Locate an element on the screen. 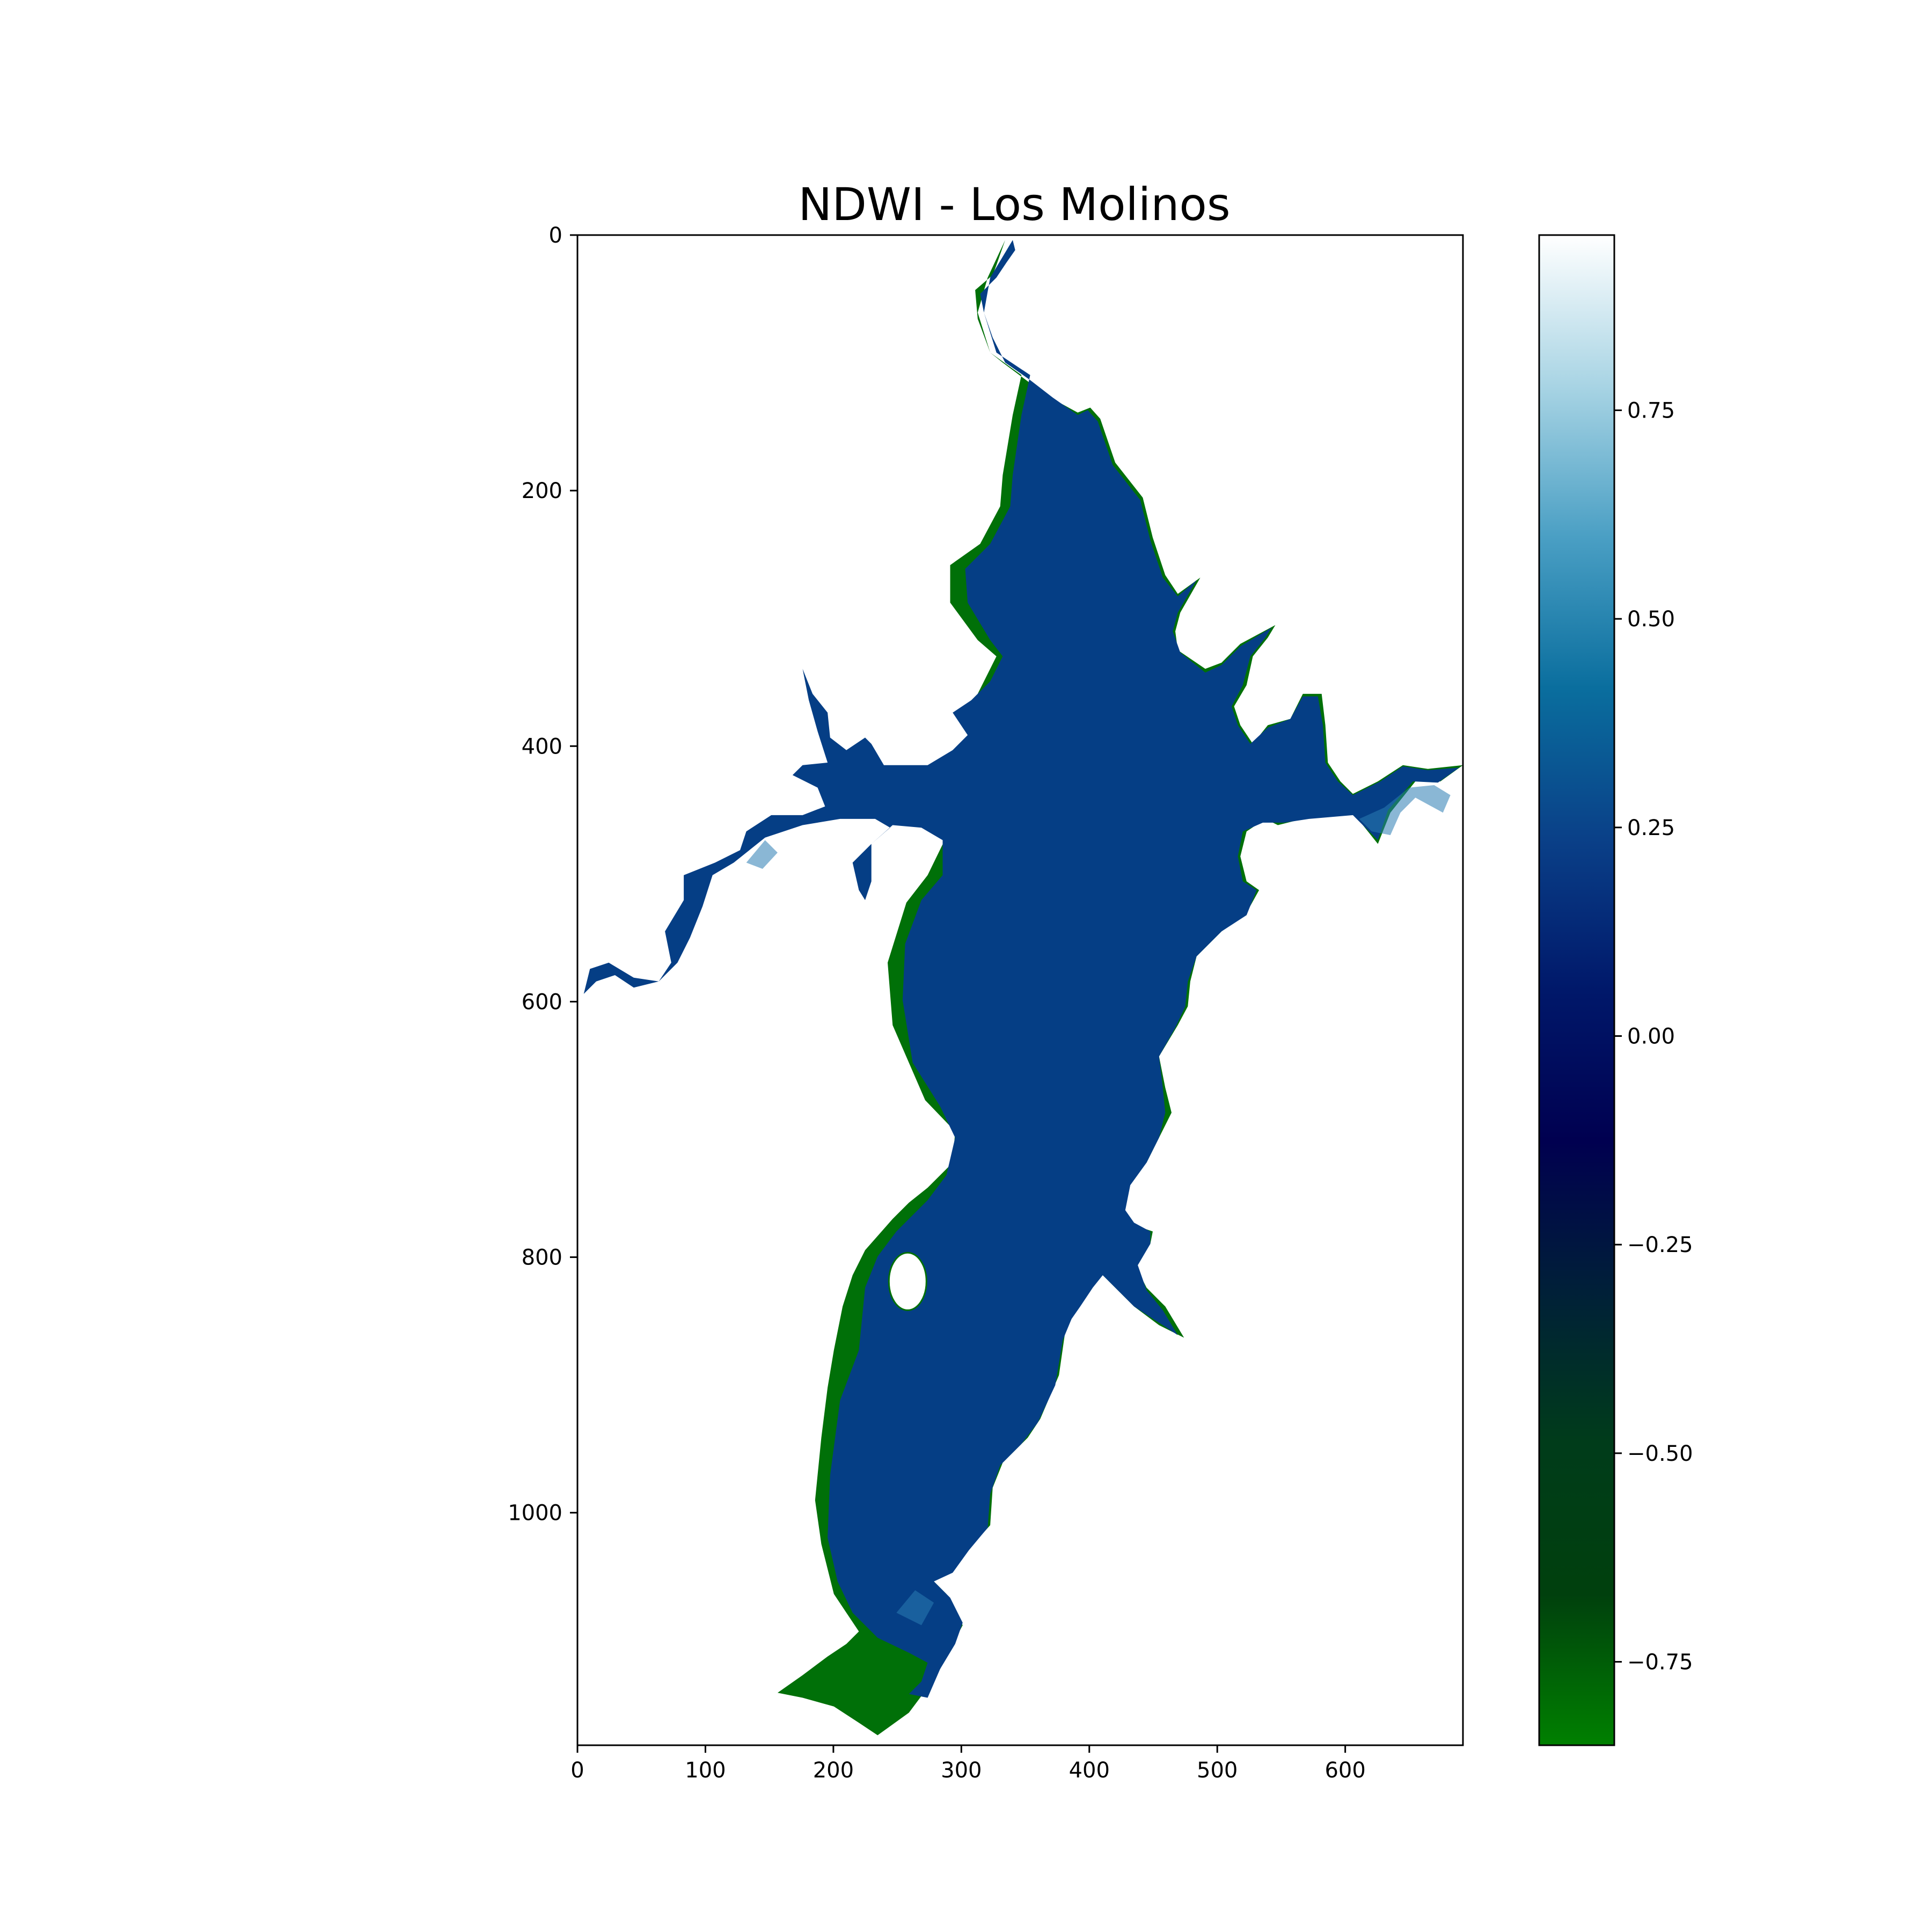 The height and width of the screenshot is (1932, 1932). colorbar-tick-label: 0.00 is located at coordinates (1651, 1036).